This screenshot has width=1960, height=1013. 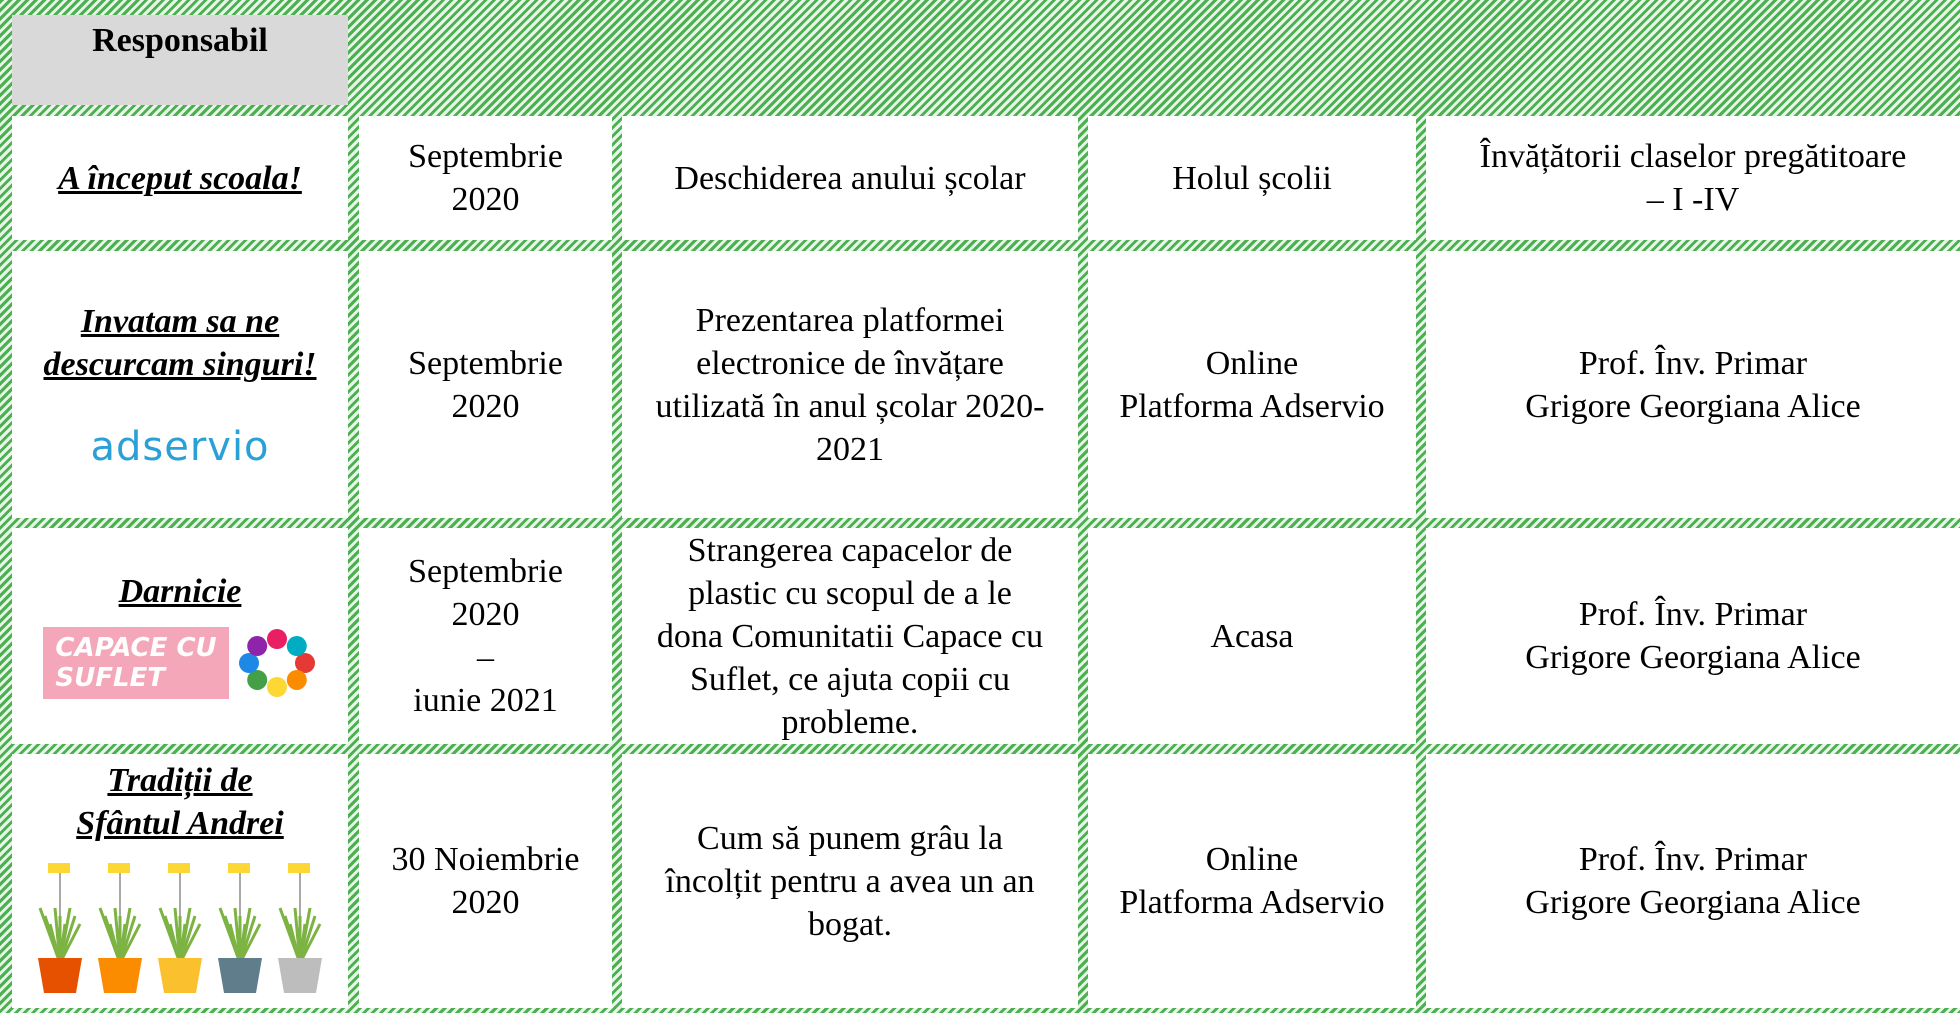 I want to click on activity-cell: Invatam sa ne descurcam singuri! adservio, so click(x=180, y=384).